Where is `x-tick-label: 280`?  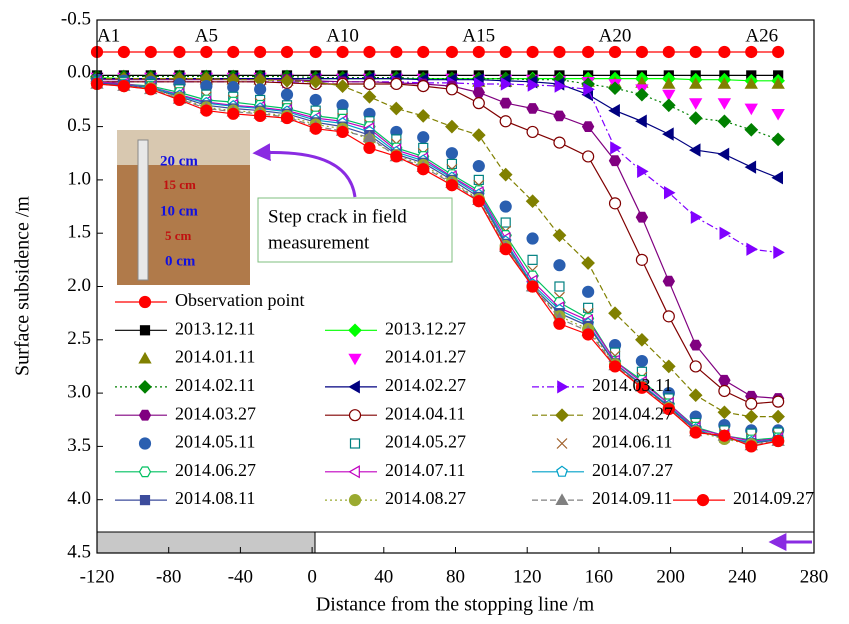 x-tick-label: 280 is located at coordinates (814, 576).